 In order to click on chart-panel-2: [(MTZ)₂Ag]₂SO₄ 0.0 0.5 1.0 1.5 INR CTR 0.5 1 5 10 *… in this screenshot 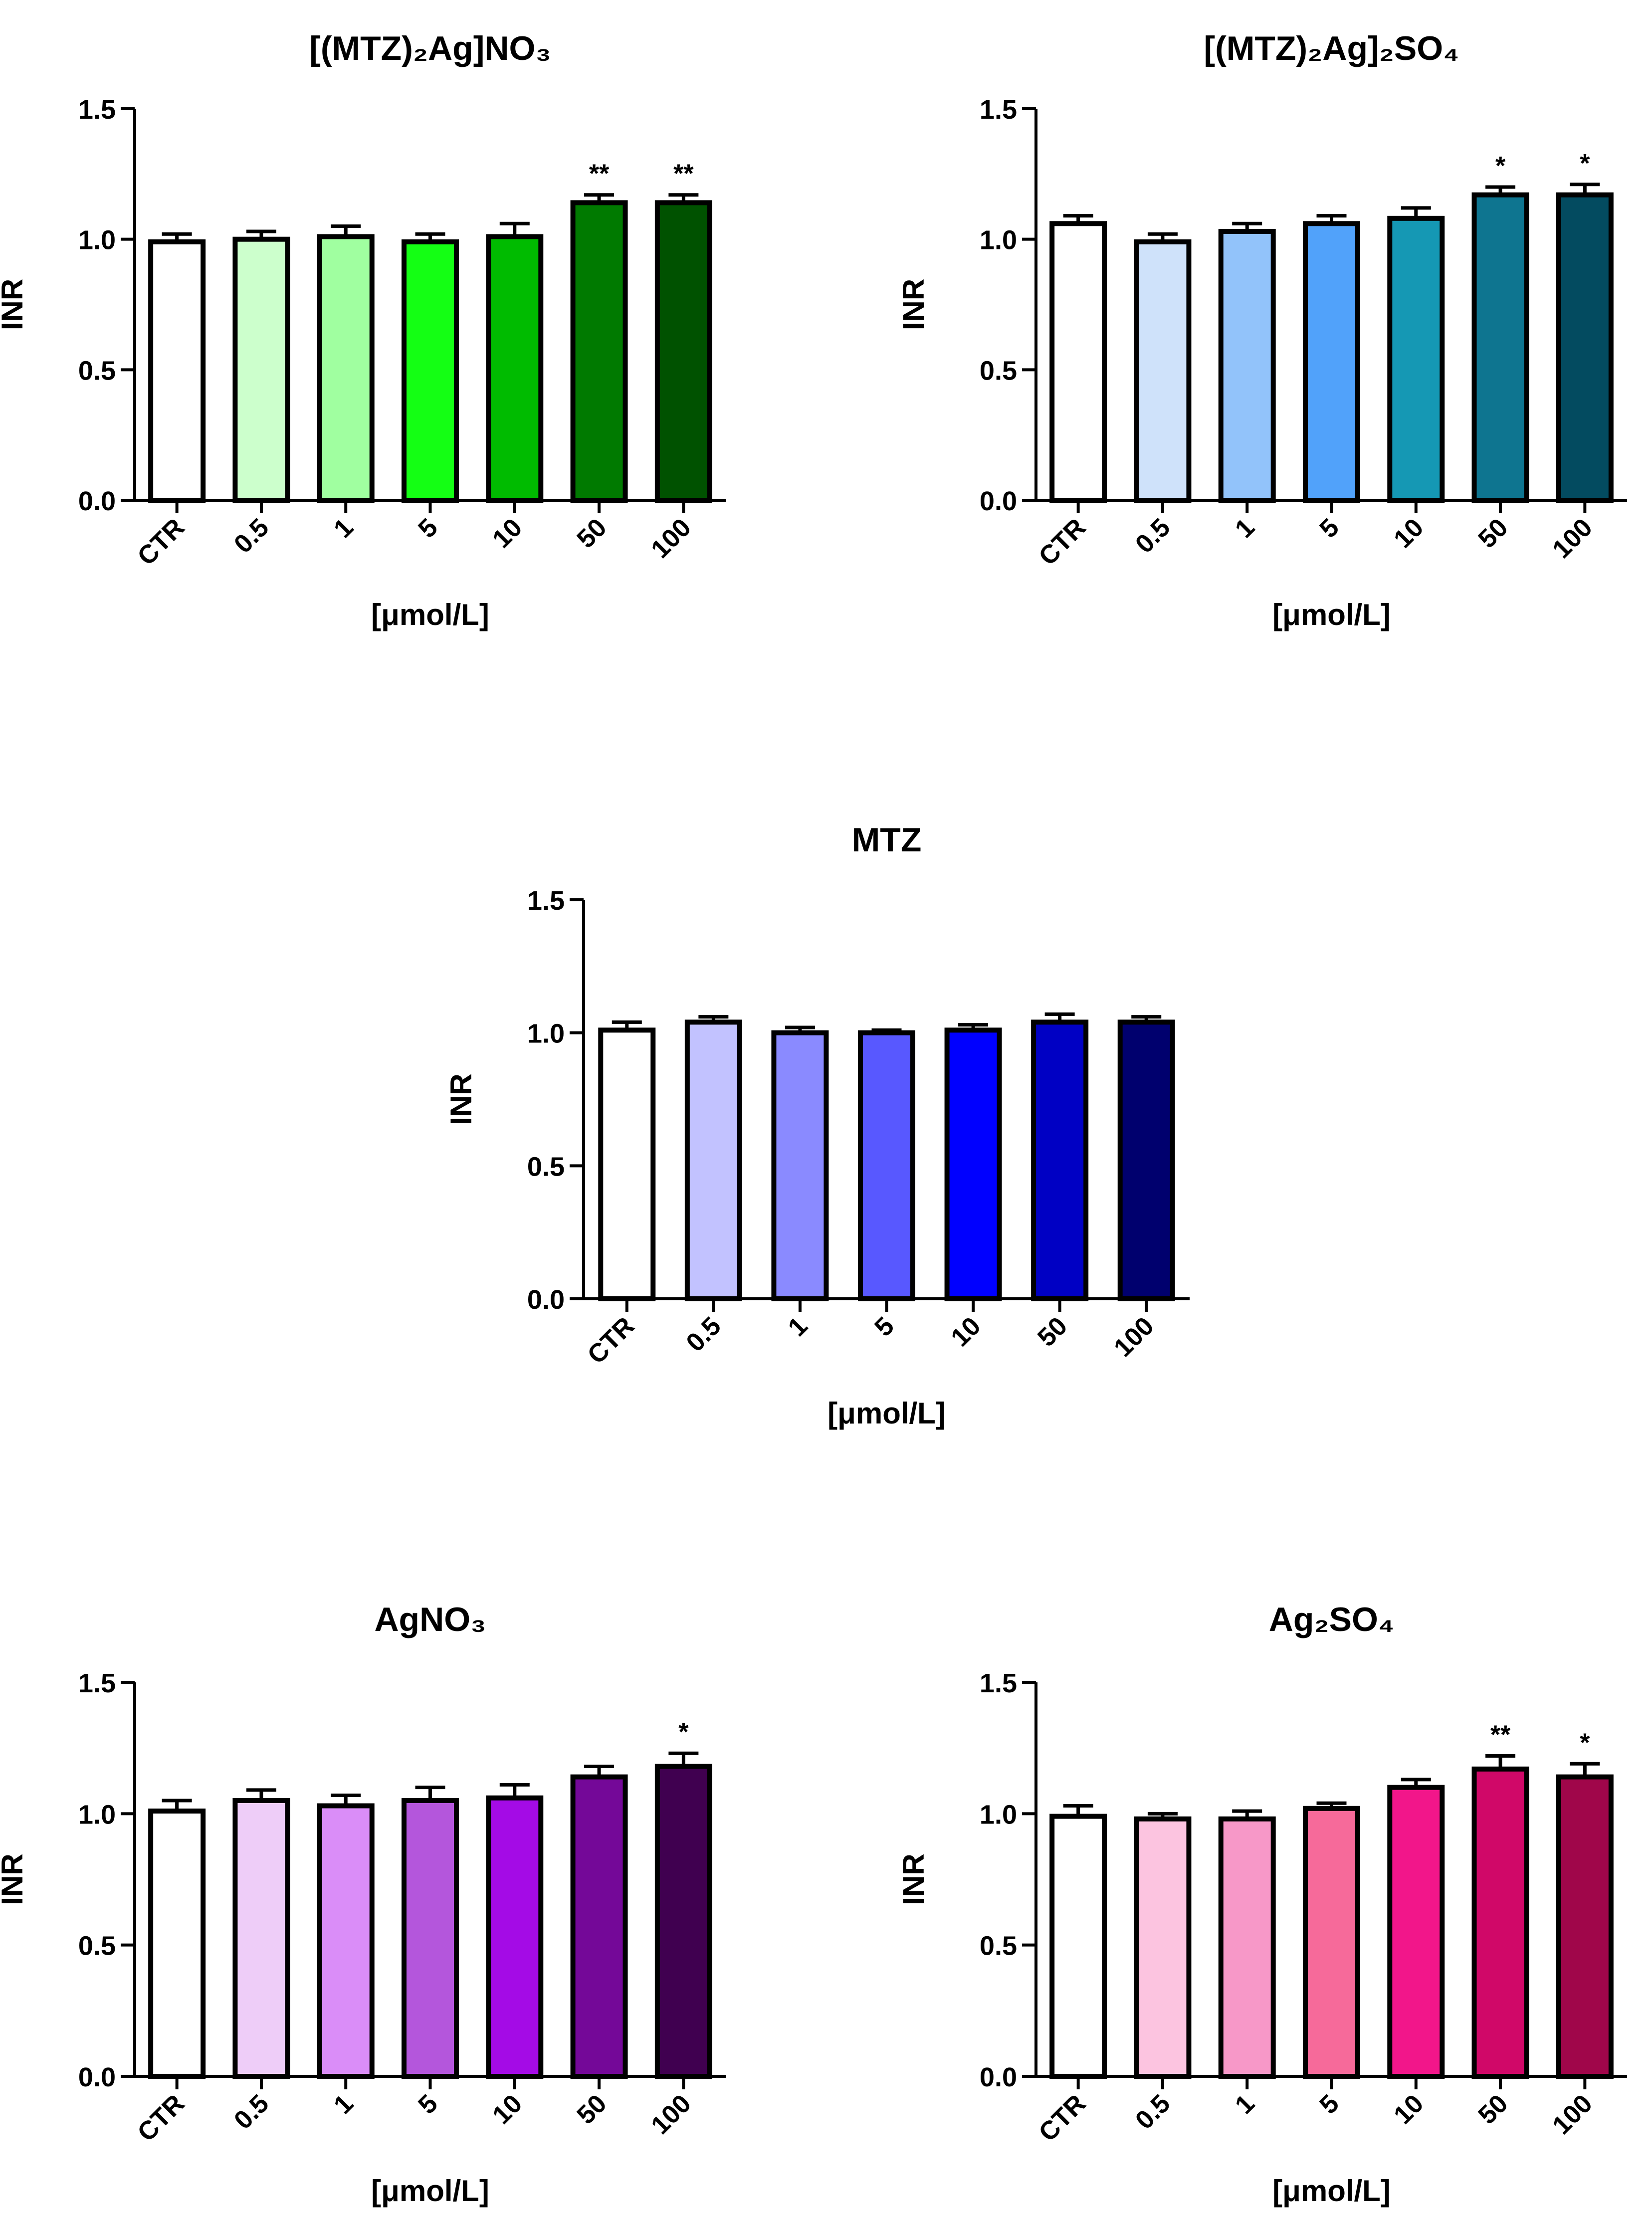, I will do `click(1262, 330)`.